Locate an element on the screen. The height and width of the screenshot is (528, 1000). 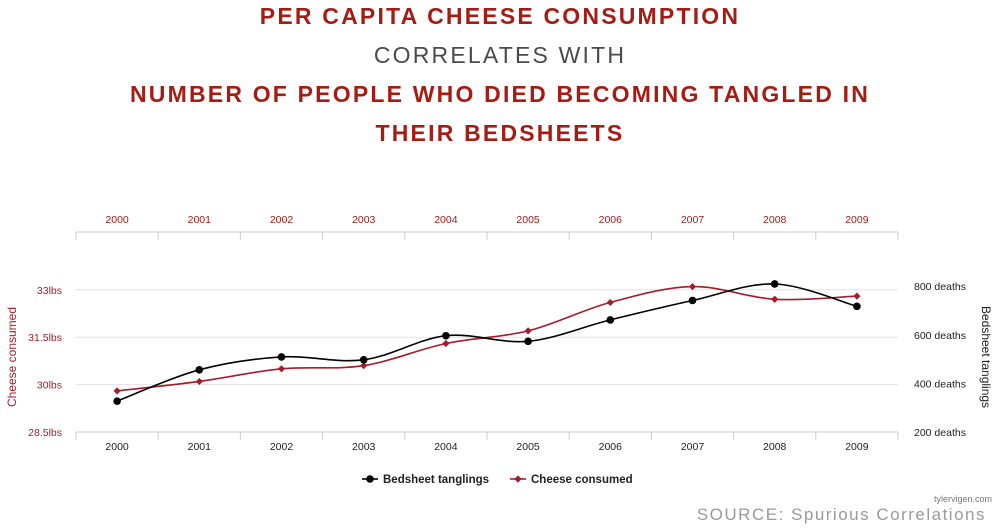
bottom-tick-label: 2008 is located at coordinates (775, 447).